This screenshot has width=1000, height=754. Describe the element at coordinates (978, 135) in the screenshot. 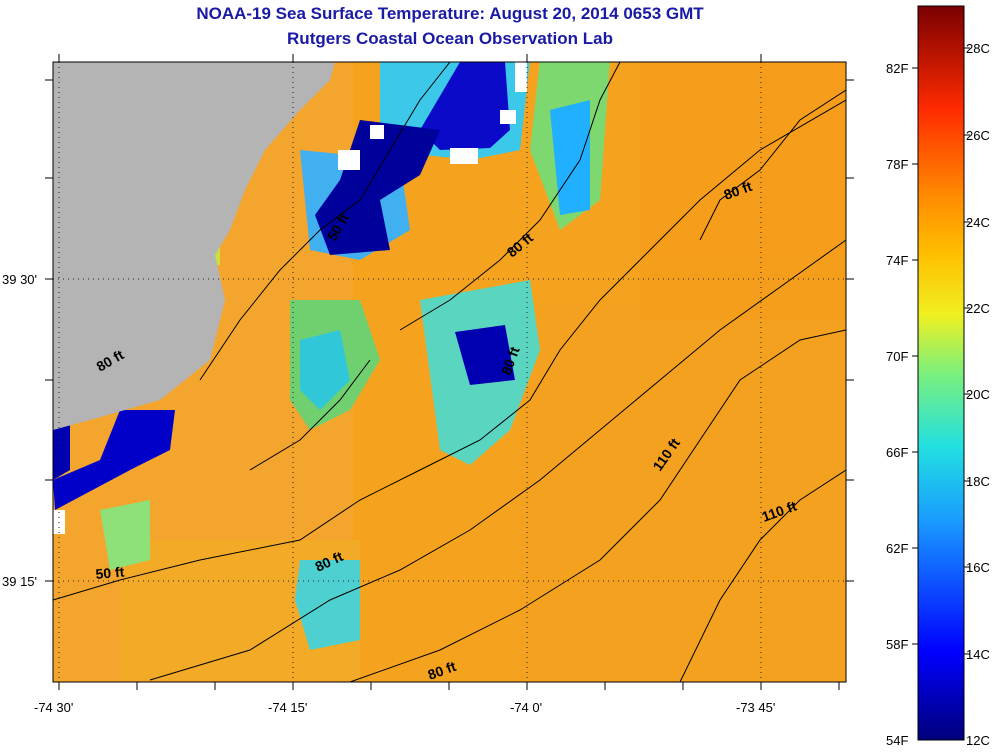

I see `colorbar-c-label: 26C` at that location.